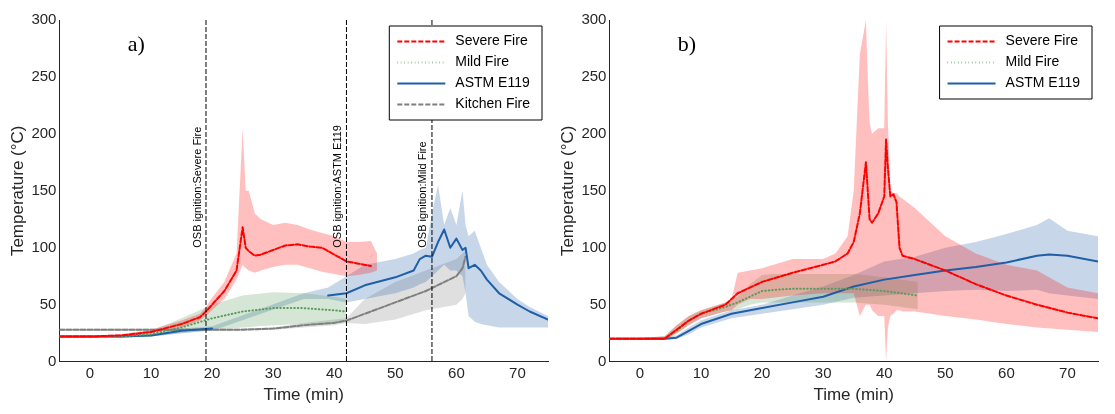 Image resolution: width=1115 pixels, height=414 pixels. Describe the element at coordinates (422, 194) in the screenshot. I see `ref-line-label: OSB ignition:Mild Fire` at that location.